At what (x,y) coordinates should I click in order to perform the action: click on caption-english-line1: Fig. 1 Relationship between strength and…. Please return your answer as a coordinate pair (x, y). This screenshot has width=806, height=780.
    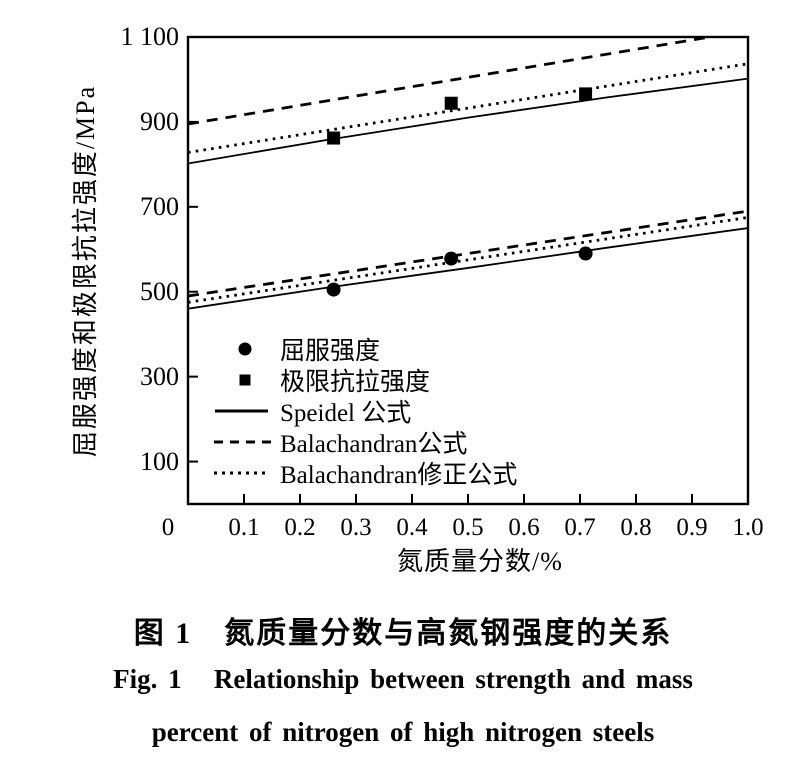
    Looking at the image, I should click on (403, 679).